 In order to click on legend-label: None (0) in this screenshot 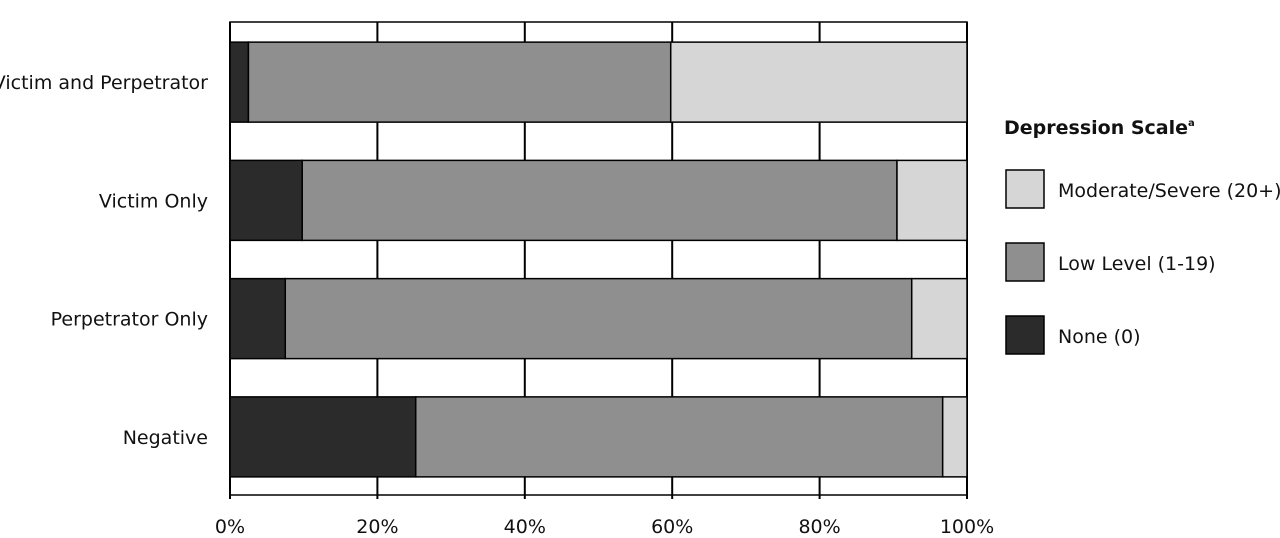, I will do `click(1099, 337)`.